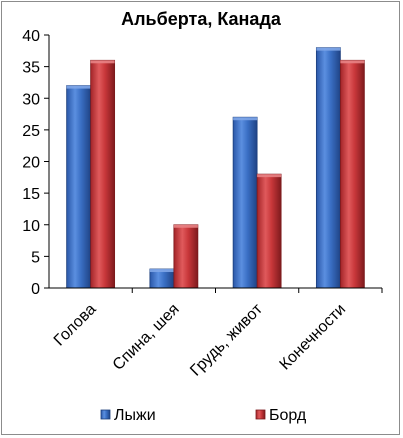  Describe the element at coordinates (201, 19) in the screenshot. I see `chart-title: Альберта, Канада` at that location.